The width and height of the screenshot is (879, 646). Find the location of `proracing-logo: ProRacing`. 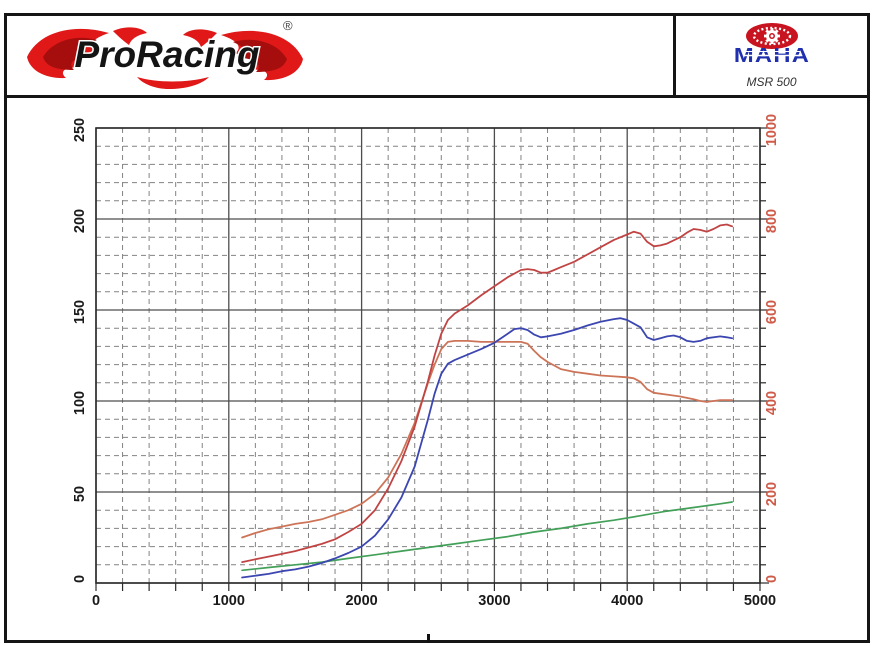

proracing-logo: ProRacing is located at coordinates (165, 58).